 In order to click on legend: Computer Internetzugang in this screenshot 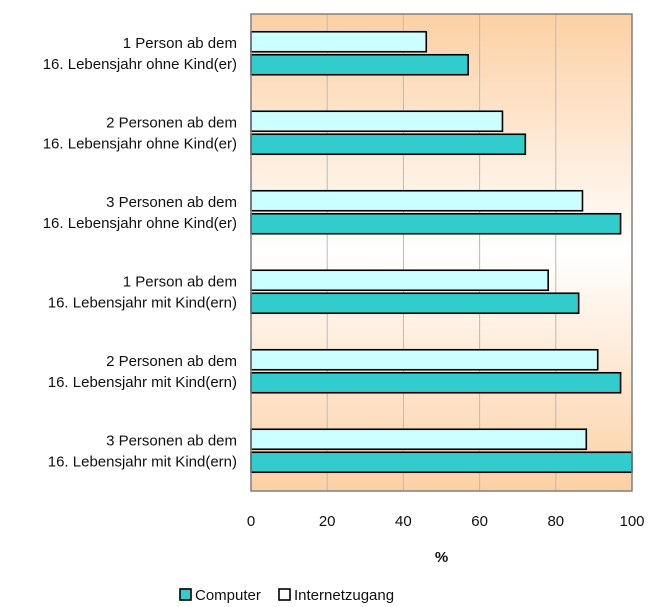, I will do `click(286, 595)`.